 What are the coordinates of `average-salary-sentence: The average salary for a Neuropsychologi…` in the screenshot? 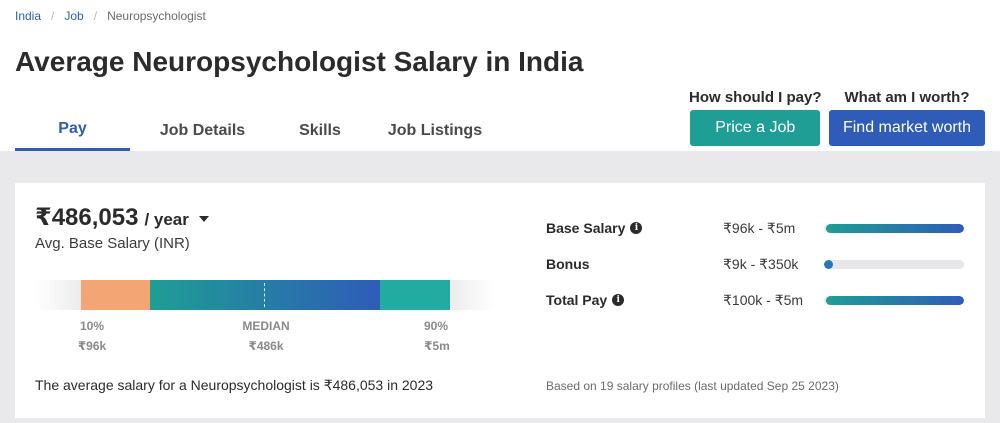 It's located at (234, 385).